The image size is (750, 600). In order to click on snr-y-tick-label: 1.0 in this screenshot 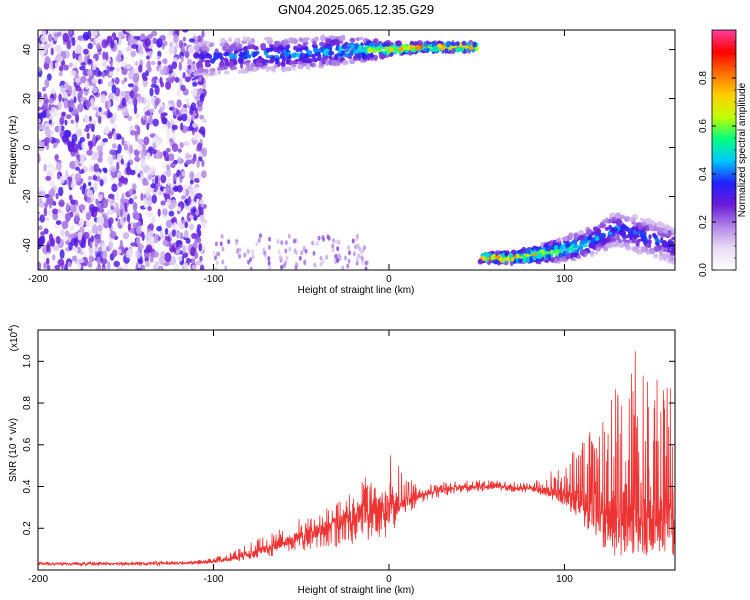, I will do `click(27, 361)`.